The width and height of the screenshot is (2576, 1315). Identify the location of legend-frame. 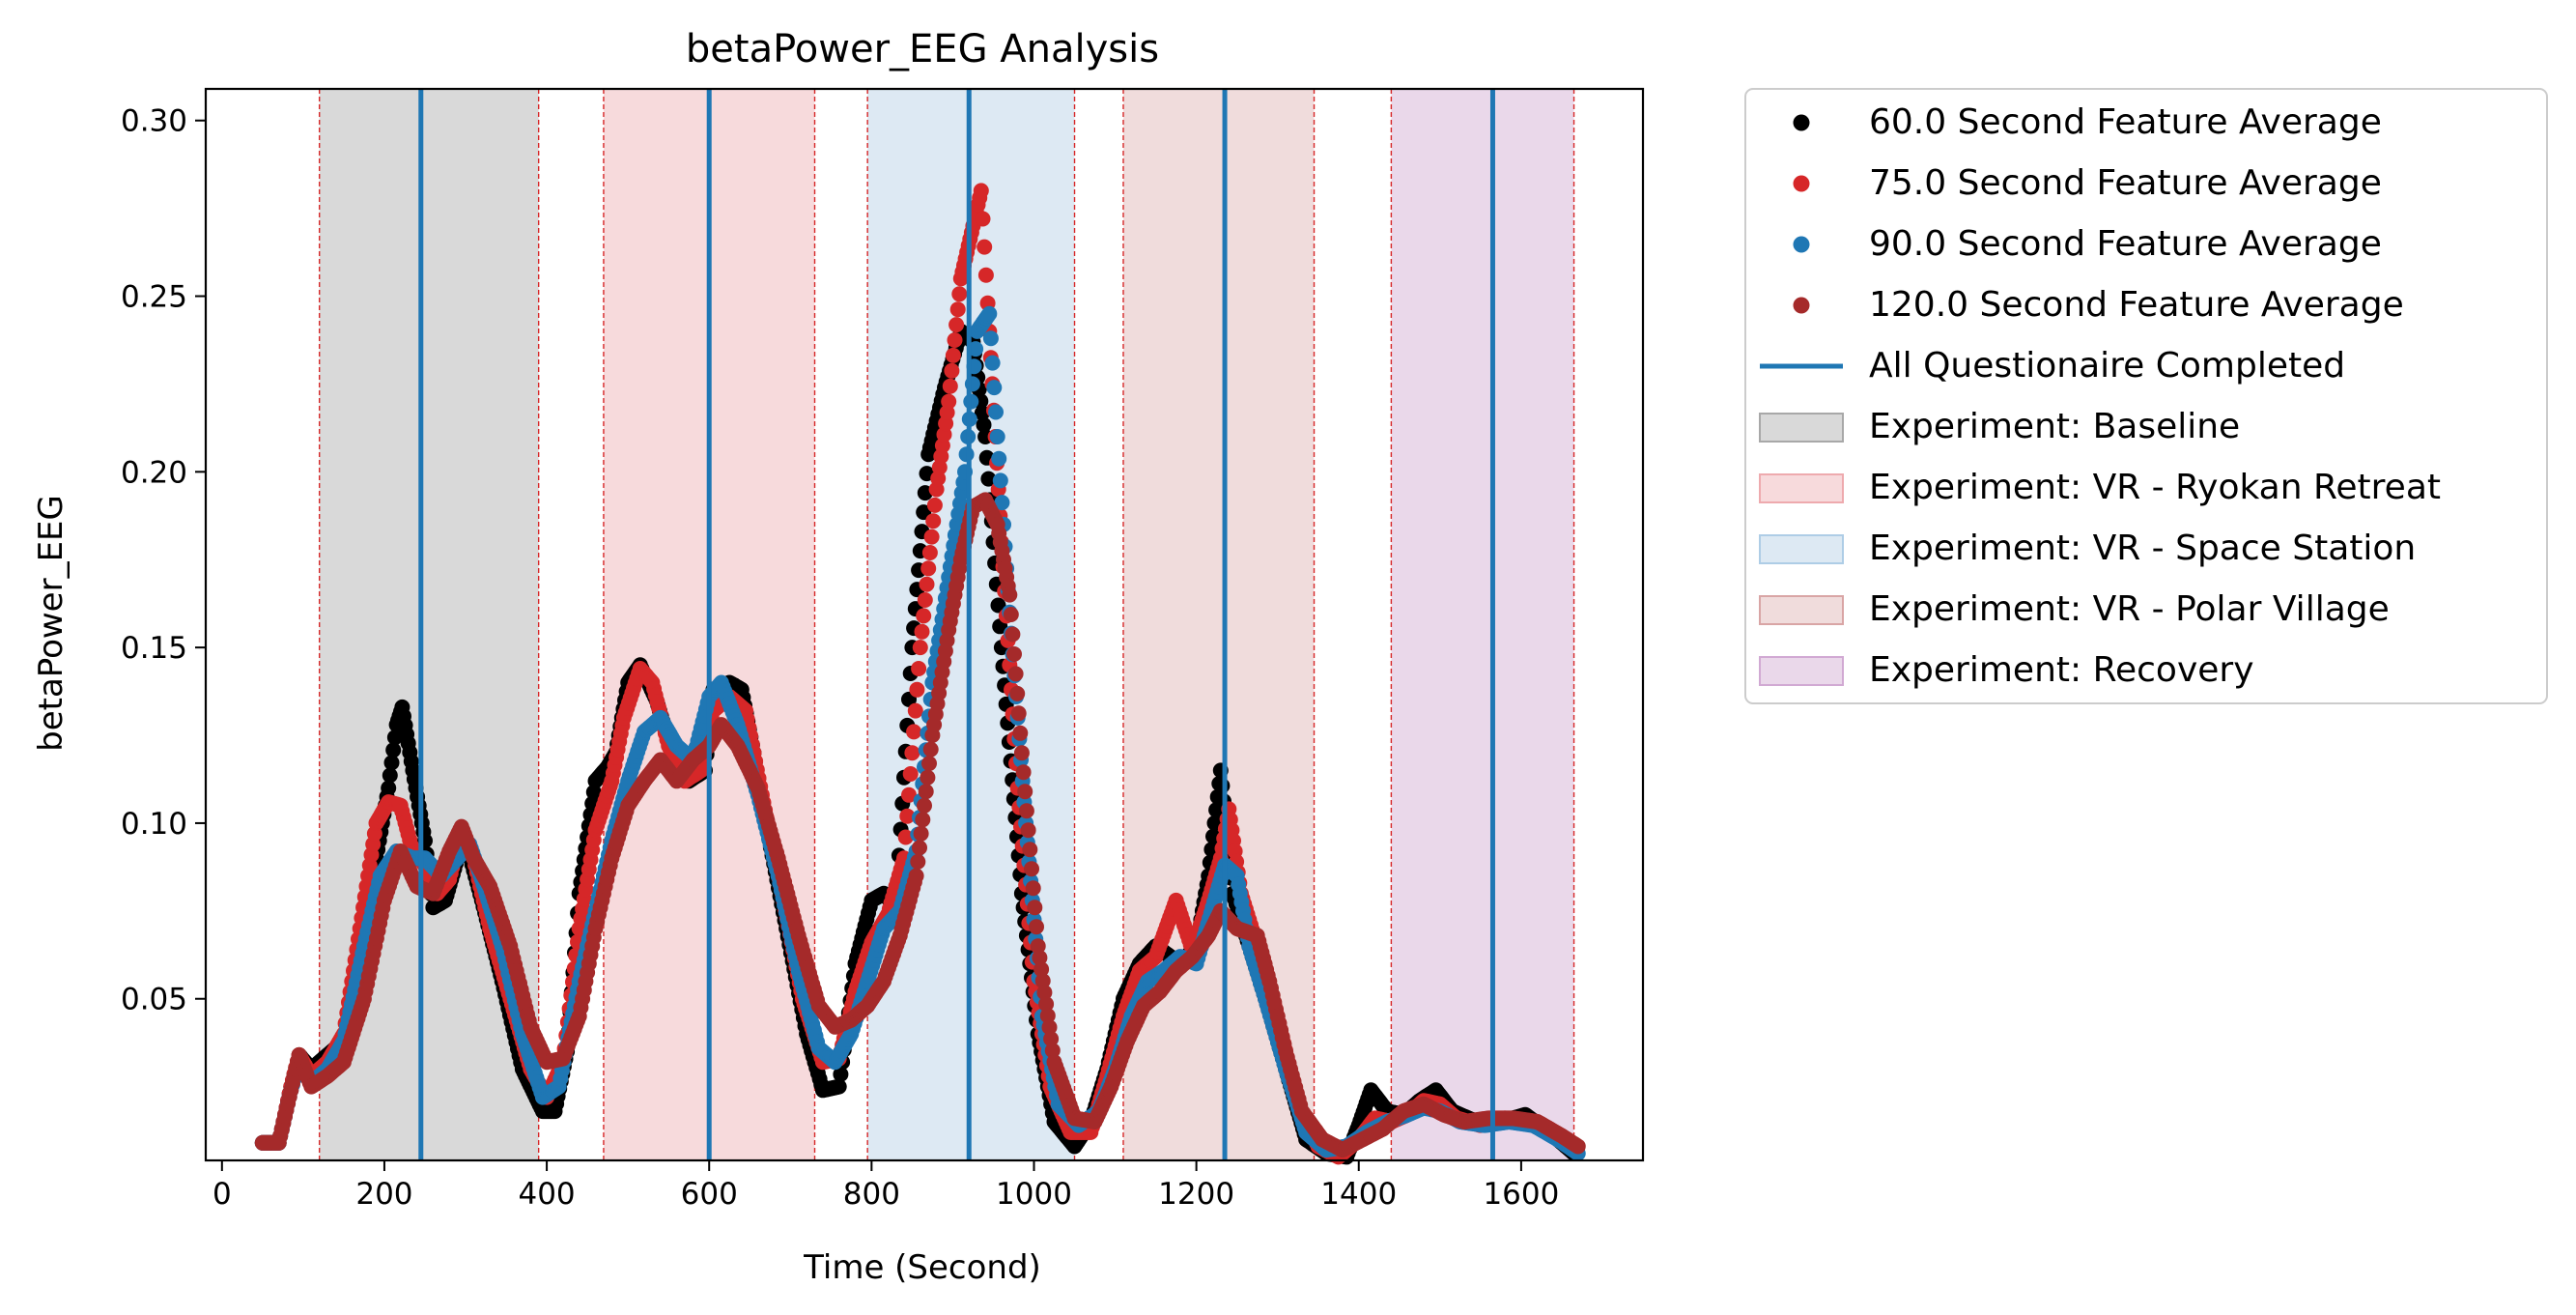
(2146, 396).